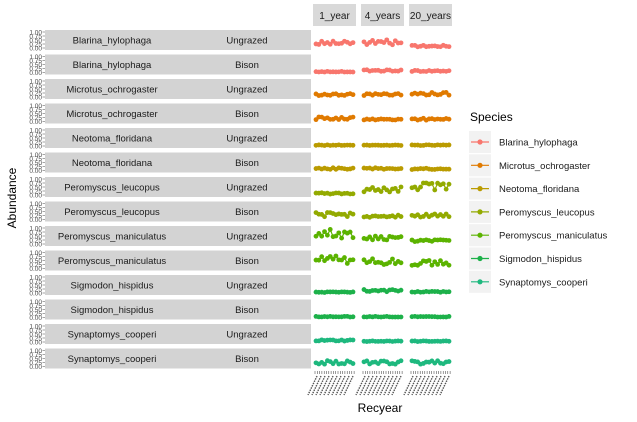 This screenshot has width=637, height=422. I want to click on y-axis-title: Abundance, so click(12, 197).